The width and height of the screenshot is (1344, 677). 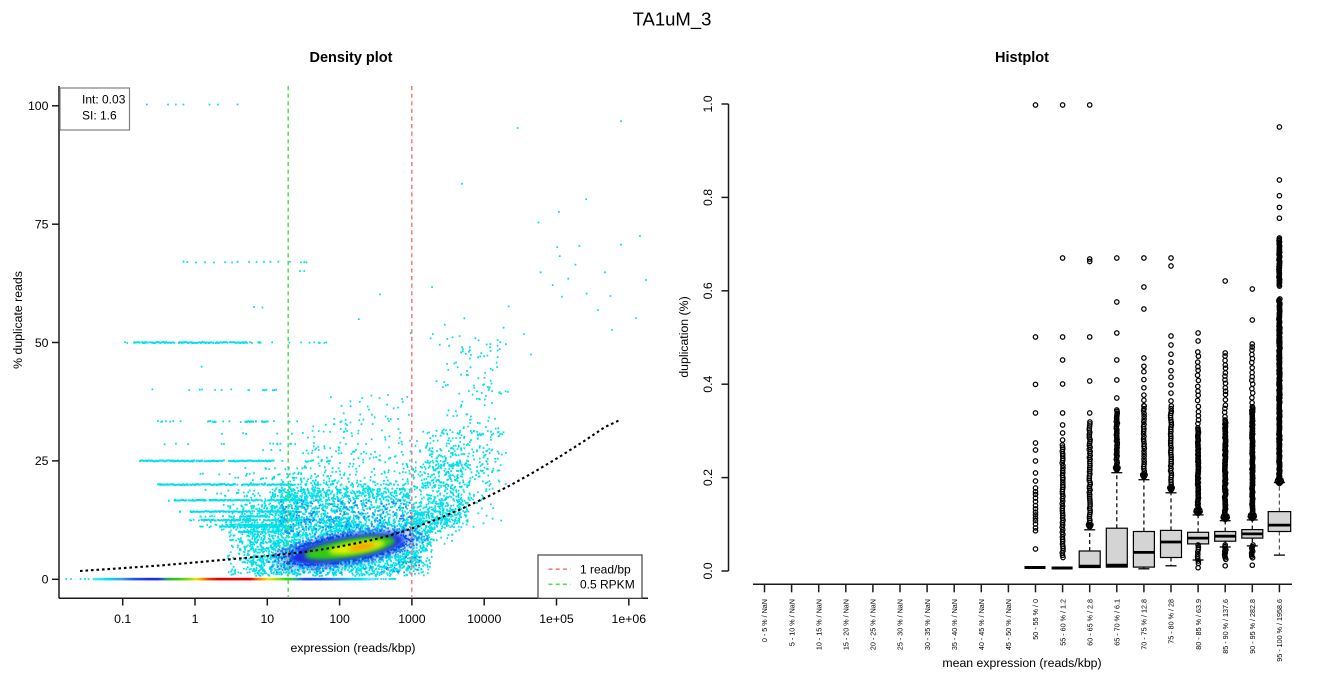 I want to click on svg-text: Density plot, so click(x=351, y=58).